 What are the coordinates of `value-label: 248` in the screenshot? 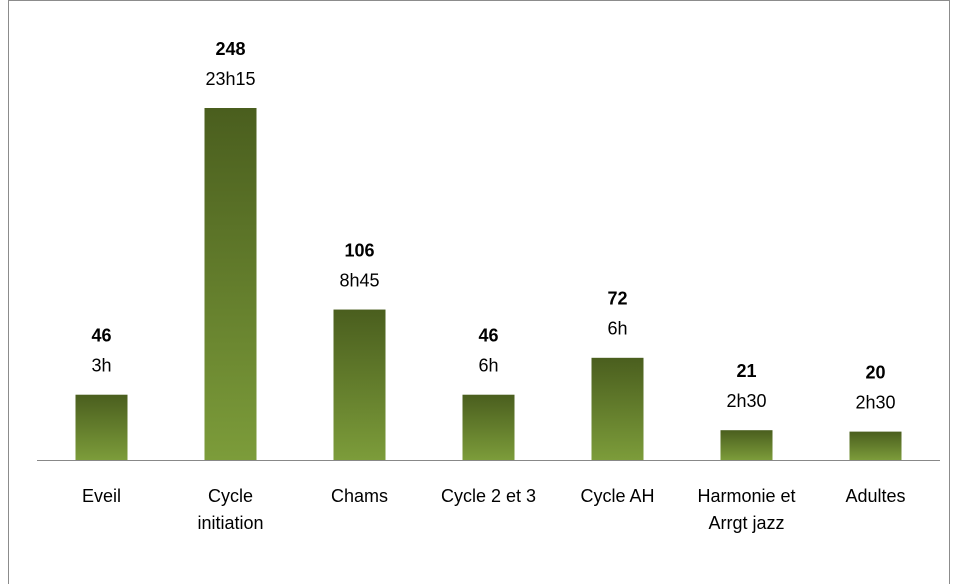 It's located at (230, 49).